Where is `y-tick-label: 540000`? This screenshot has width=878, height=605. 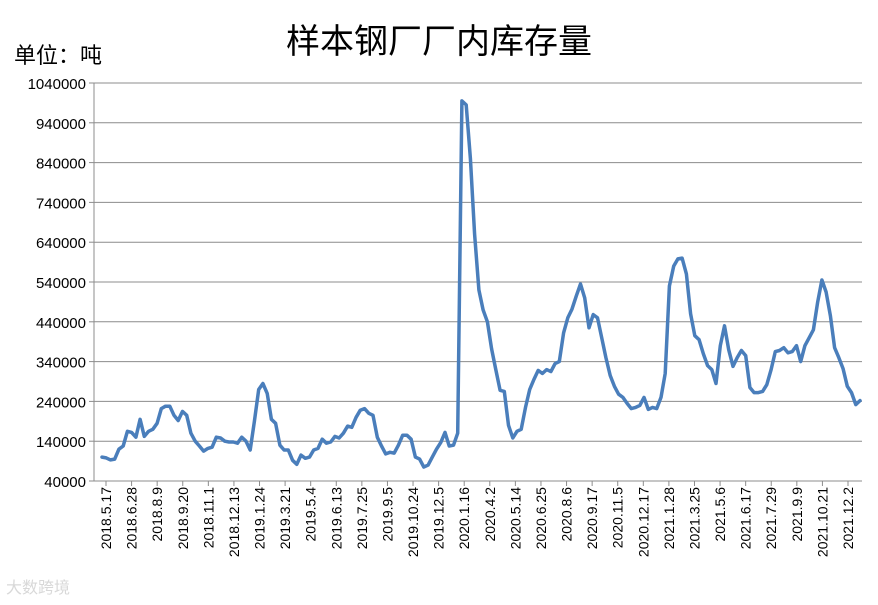
y-tick-label: 540000 is located at coordinates (61, 283).